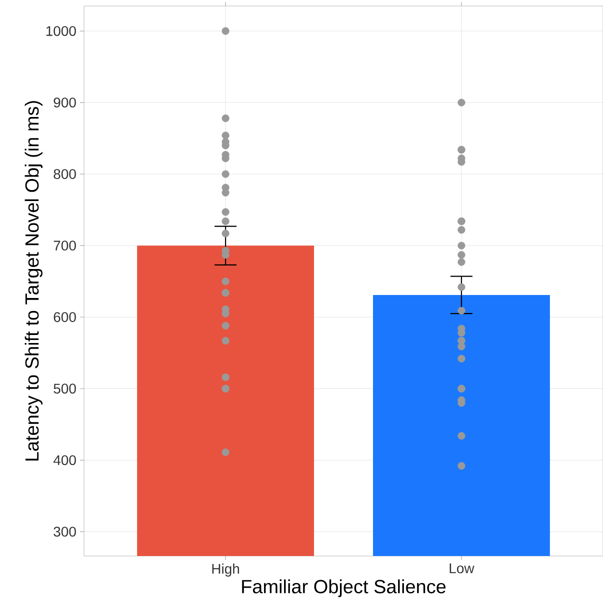  I want to click on y-tick-label: 900, so click(65, 103).